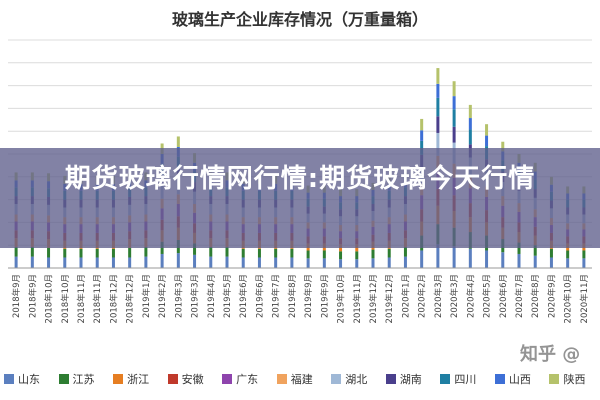 Image resolution: width=600 pixels, height=400 pixels. I want to click on legend-item: 江苏, so click(76, 379).